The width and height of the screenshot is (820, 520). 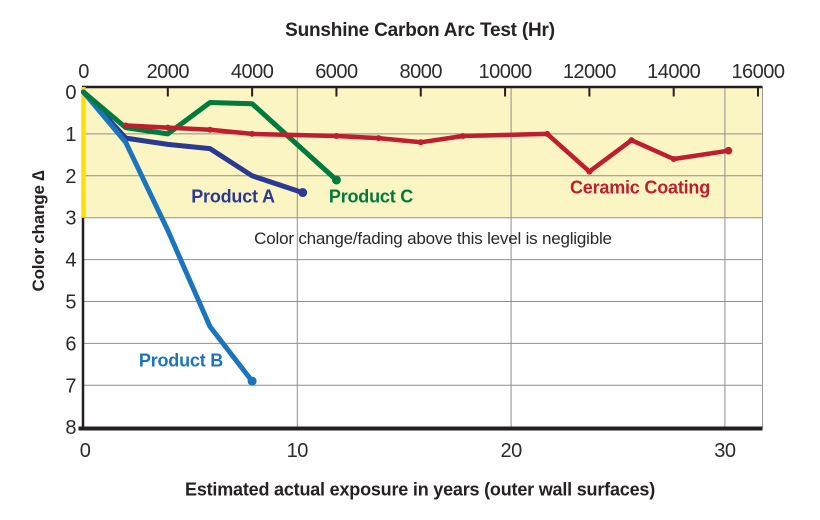 What do you see at coordinates (505, 72) in the screenshot?
I see `top-axis-tick-label: 10000` at bounding box center [505, 72].